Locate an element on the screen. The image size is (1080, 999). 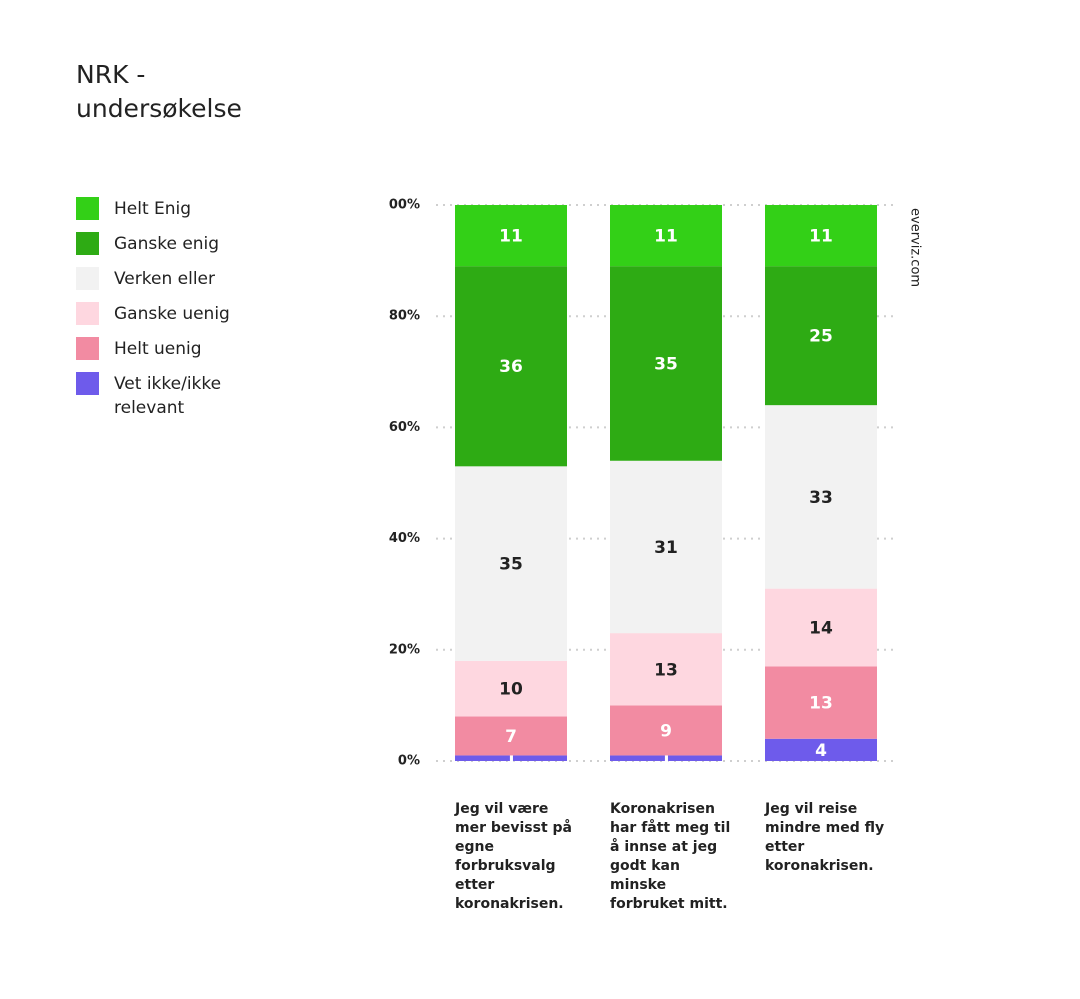
data-label: 4 is located at coordinates (821, 751).